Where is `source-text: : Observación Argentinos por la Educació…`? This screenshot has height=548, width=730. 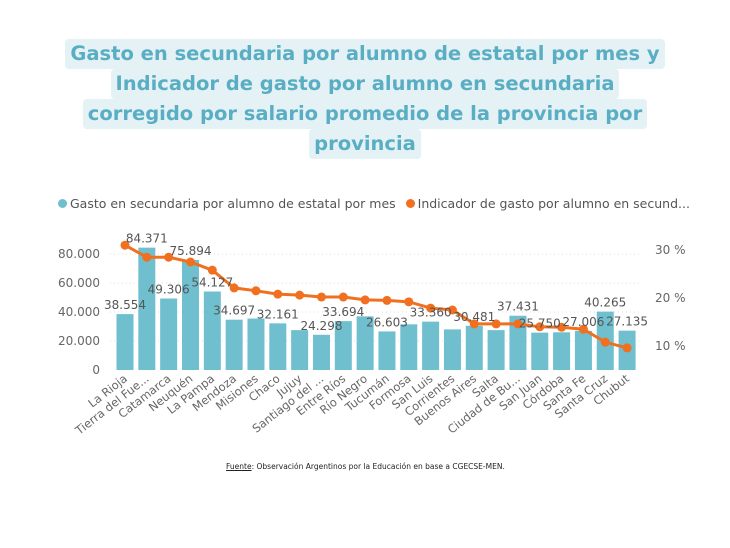
source-text: : Observación Argentinos por la Educació… is located at coordinates (378, 466).